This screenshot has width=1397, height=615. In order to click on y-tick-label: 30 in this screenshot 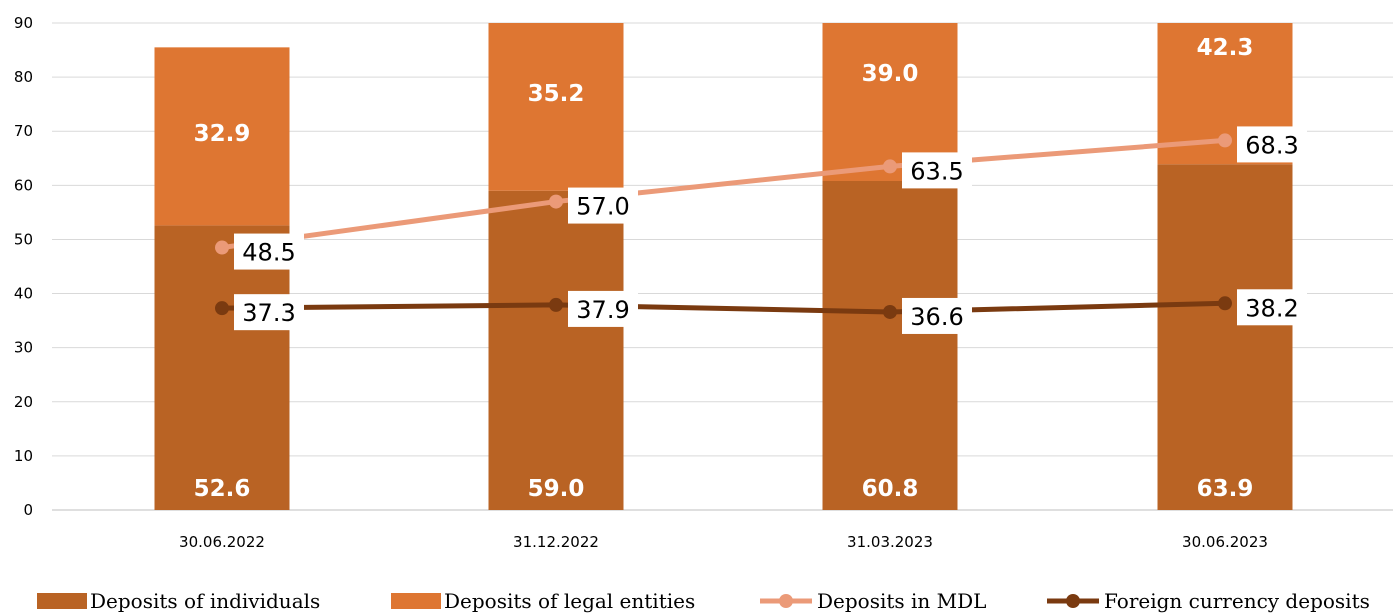, I will do `click(23, 348)`.